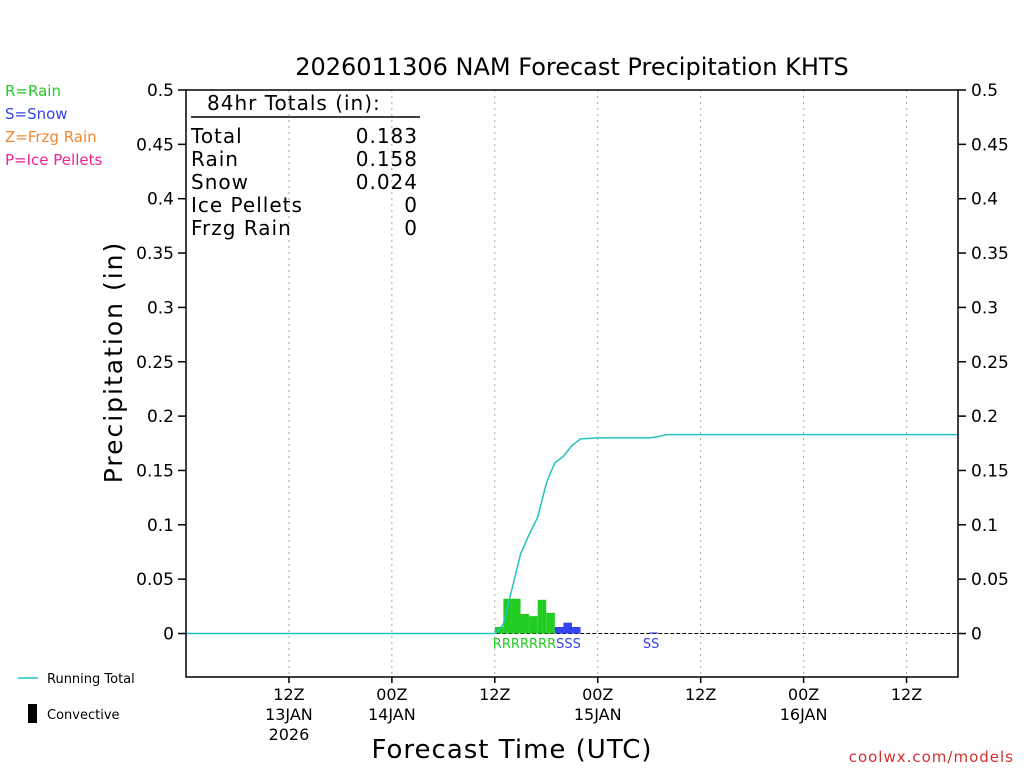 This screenshot has width=1024, height=768. What do you see at coordinates (411, 228) in the screenshot?
I see `totals-value-4: 0` at bounding box center [411, 228].